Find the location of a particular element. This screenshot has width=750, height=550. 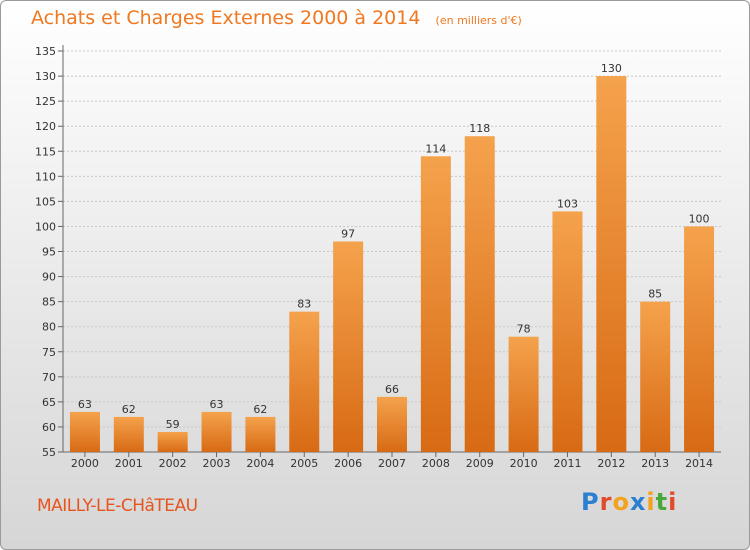

commune-name: MAILLY-LE-CHâTEAU is located at coordinates (117, 506).